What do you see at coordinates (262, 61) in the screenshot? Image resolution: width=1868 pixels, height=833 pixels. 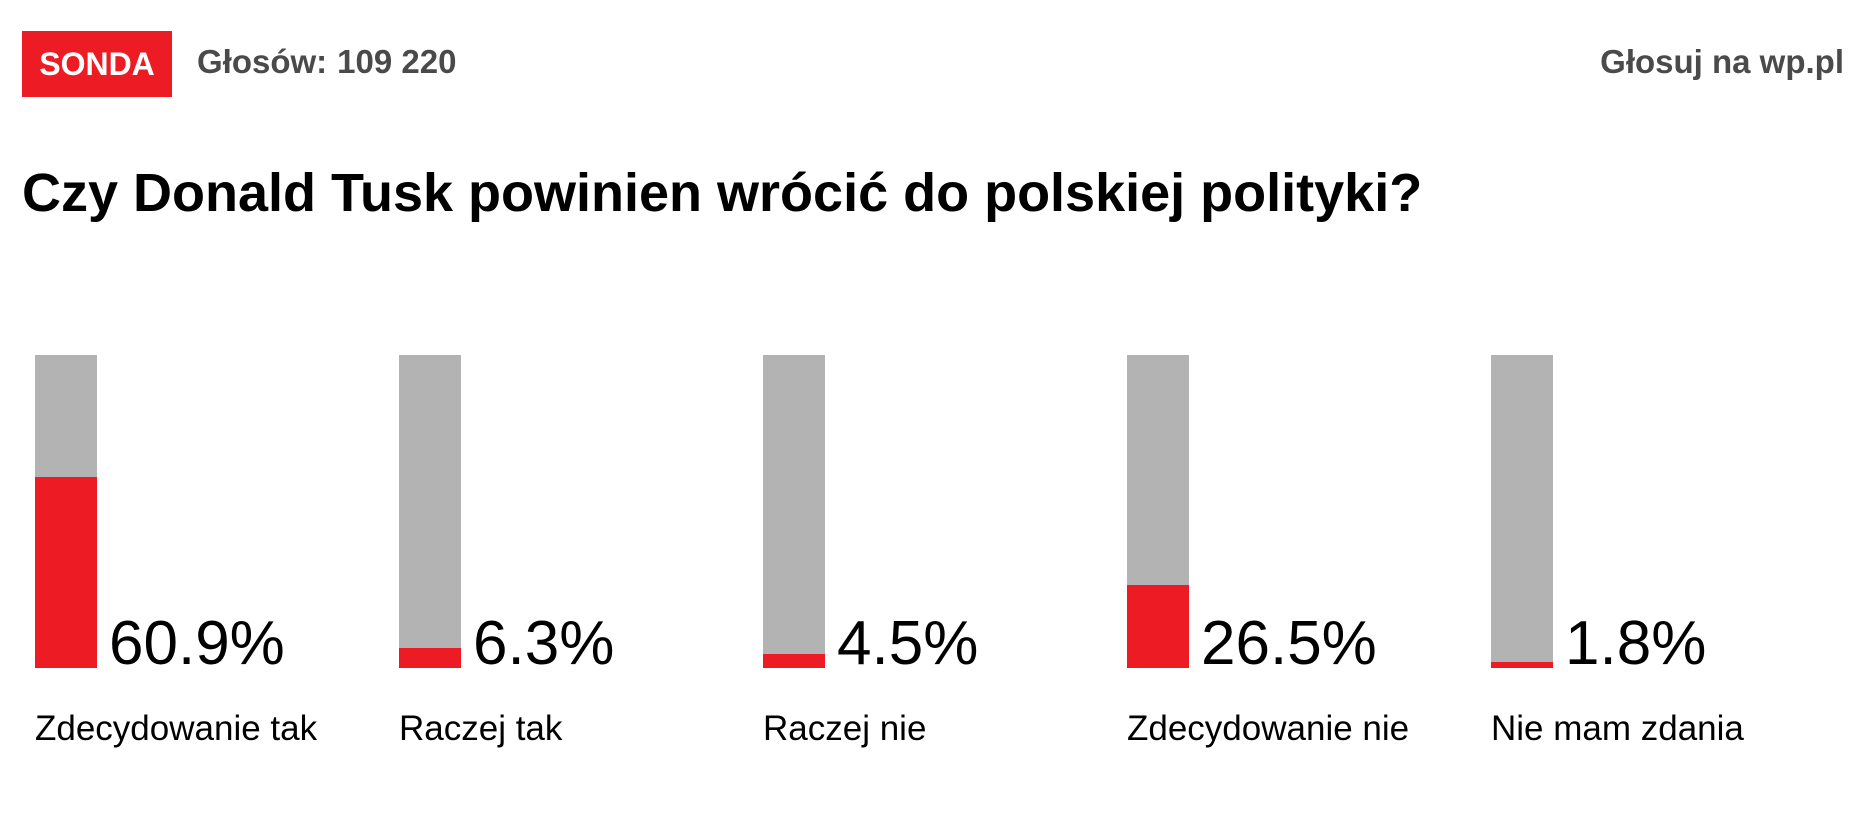 I see `votes-label: Głosów:` at bounding box center [262, 61].